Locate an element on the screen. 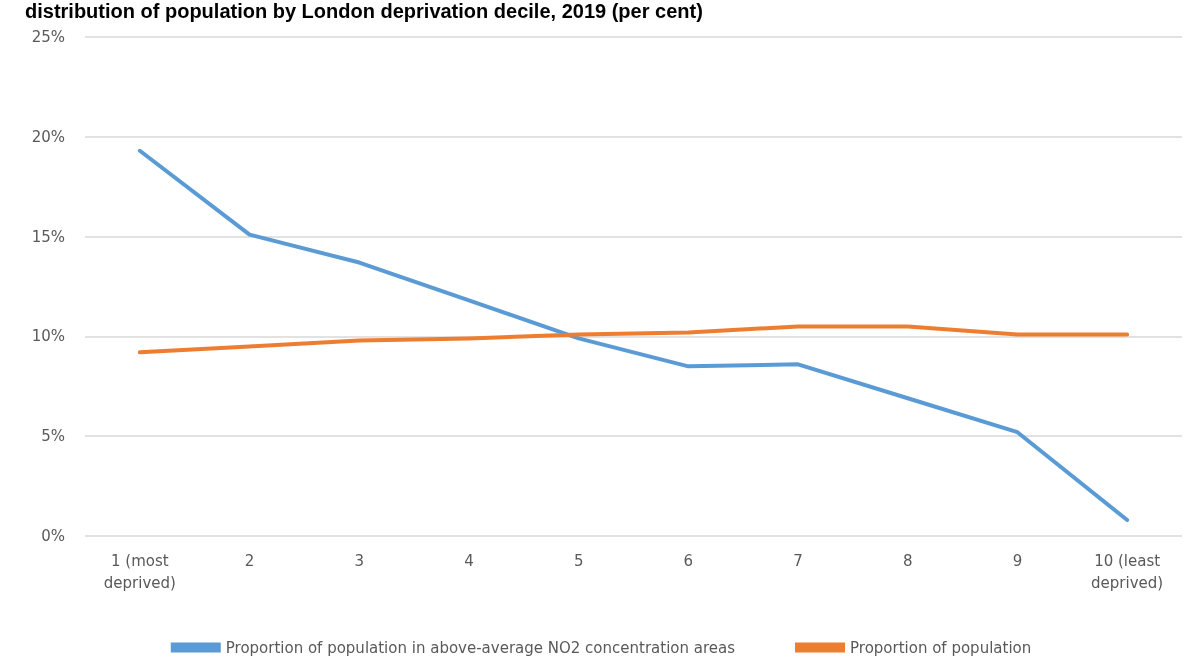 This screenshot has width=1202, height=668. x-tick-label: 3 is located at coordinates (359, 561).